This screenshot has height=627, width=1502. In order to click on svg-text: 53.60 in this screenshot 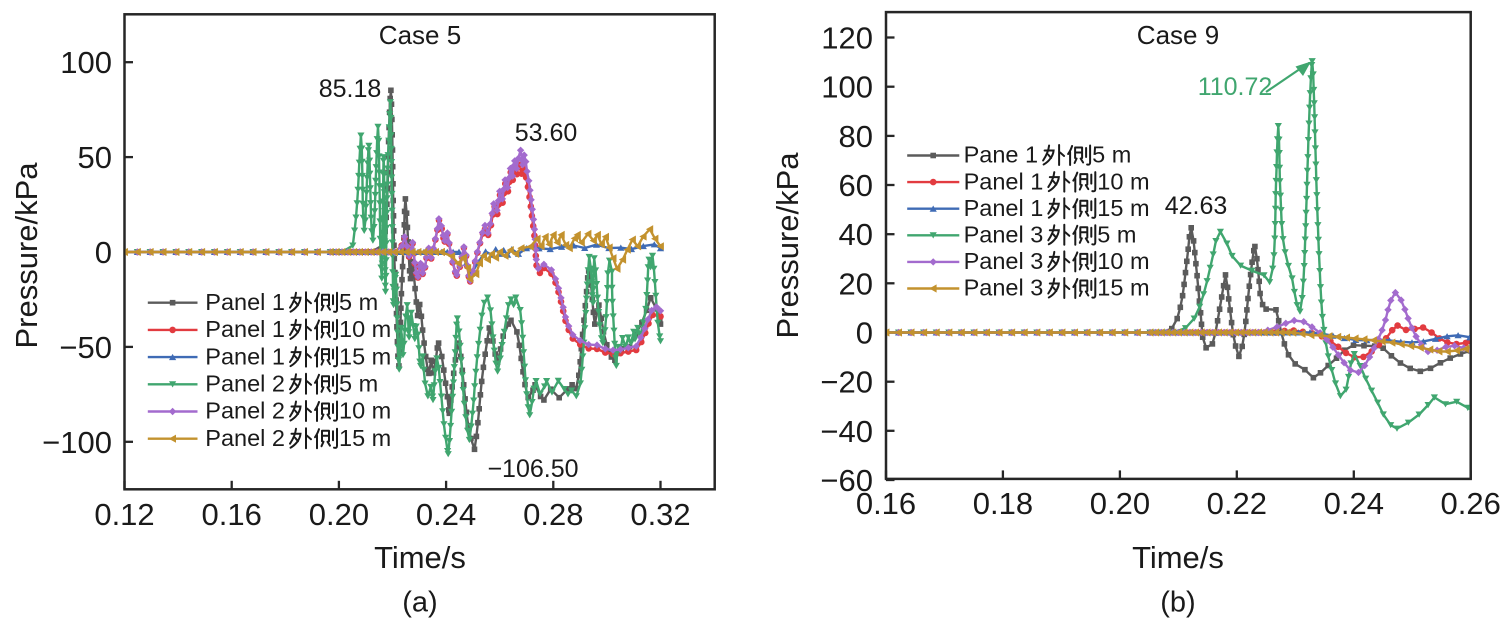, I will do `click(546, 133)`.